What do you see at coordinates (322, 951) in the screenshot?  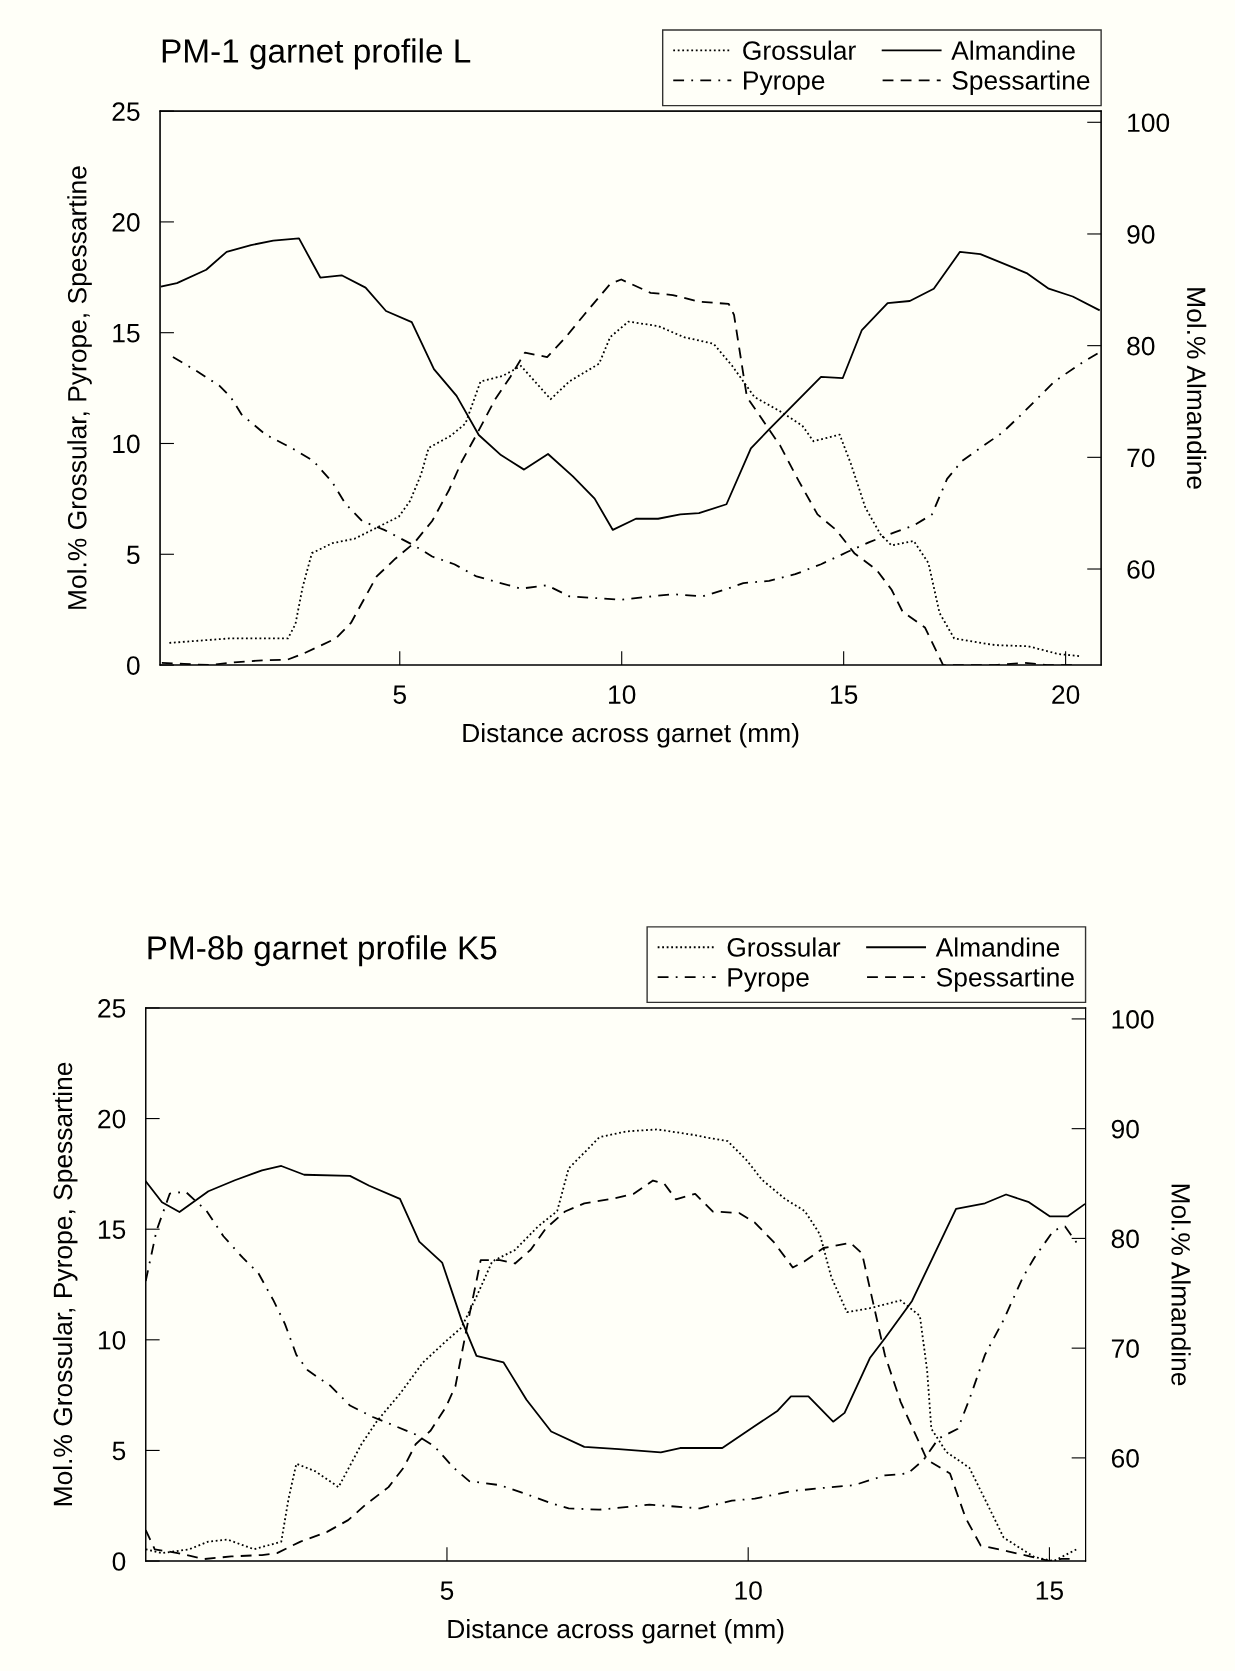 I see `chart-title: PM-8b garnet profile K5` at bounding box center [322, 951].